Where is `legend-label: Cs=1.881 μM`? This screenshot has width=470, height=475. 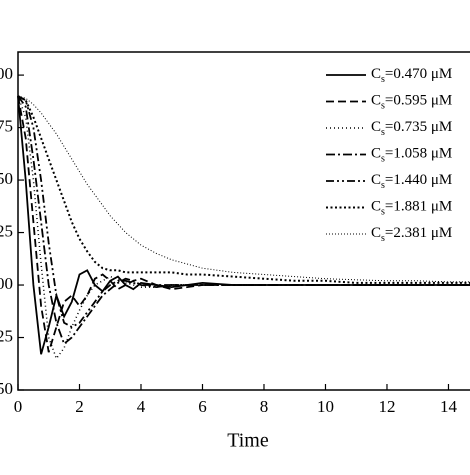 legend-label: Cs=1.881 μM is located at coordinates (411, 208).